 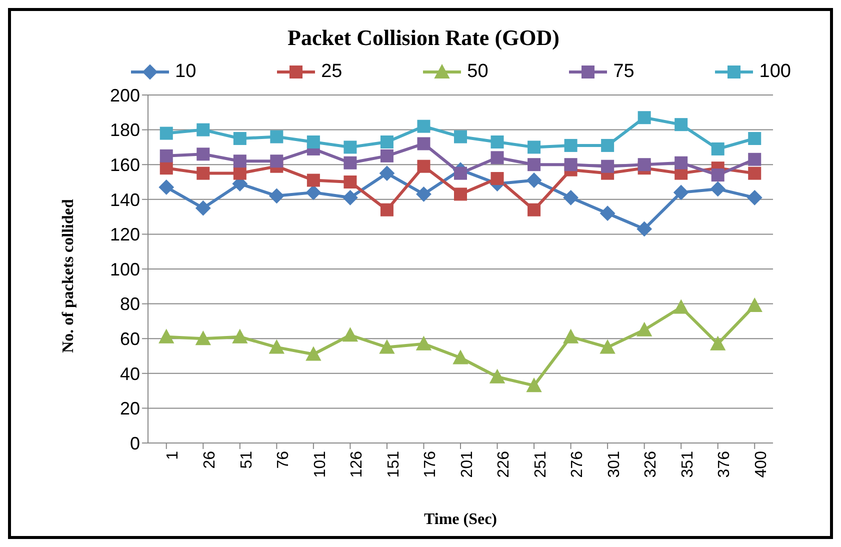 I want to click on legend-label: 100, so click(x=775, y=72).